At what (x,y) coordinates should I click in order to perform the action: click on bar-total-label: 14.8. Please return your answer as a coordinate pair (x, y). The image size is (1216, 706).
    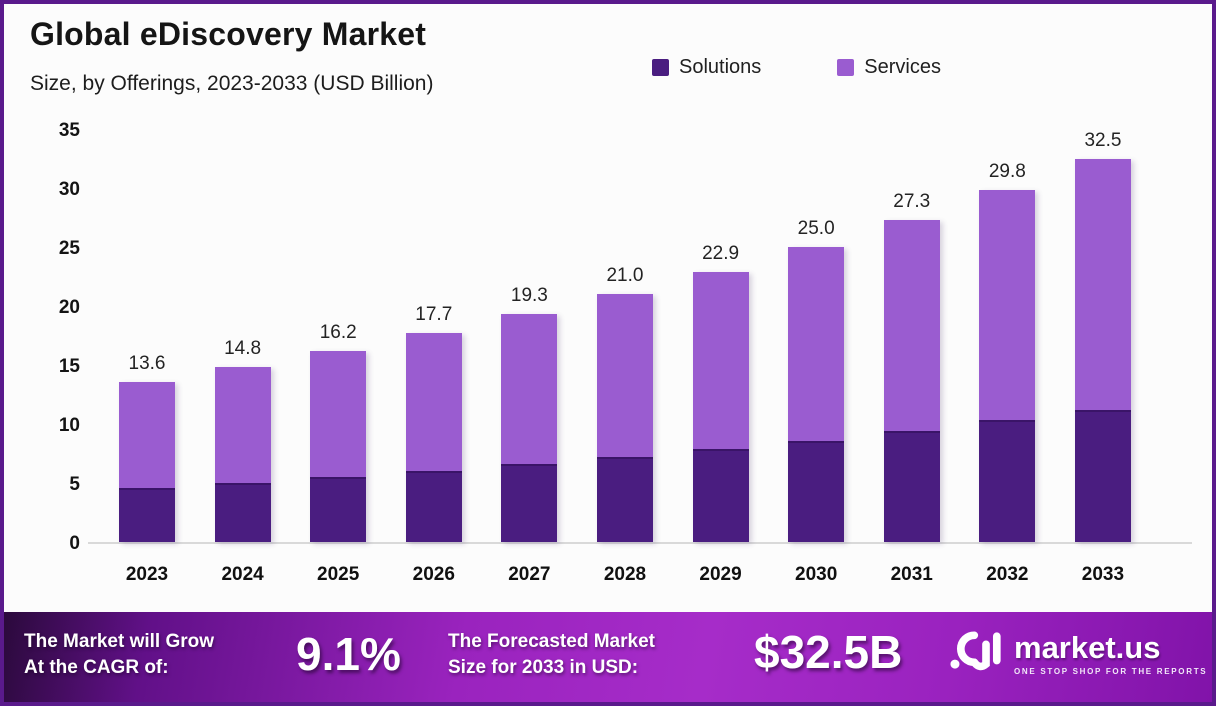
    Looking at the image, I should click on (243, 349).